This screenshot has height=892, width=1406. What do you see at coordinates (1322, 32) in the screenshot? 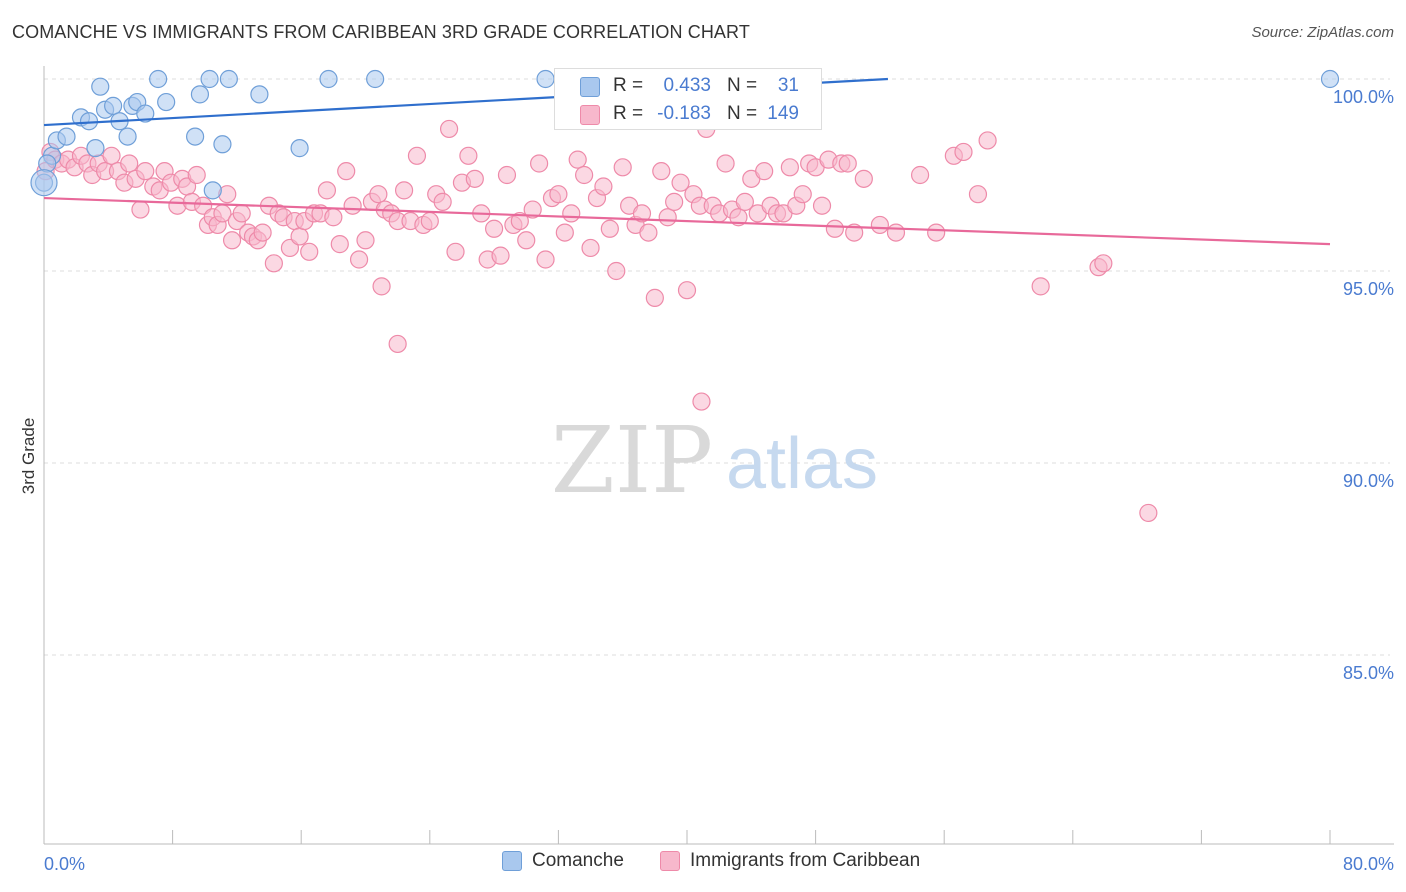
I see `source-label: Source: ZipAtlas.com` at bounding box center [1322, 32].